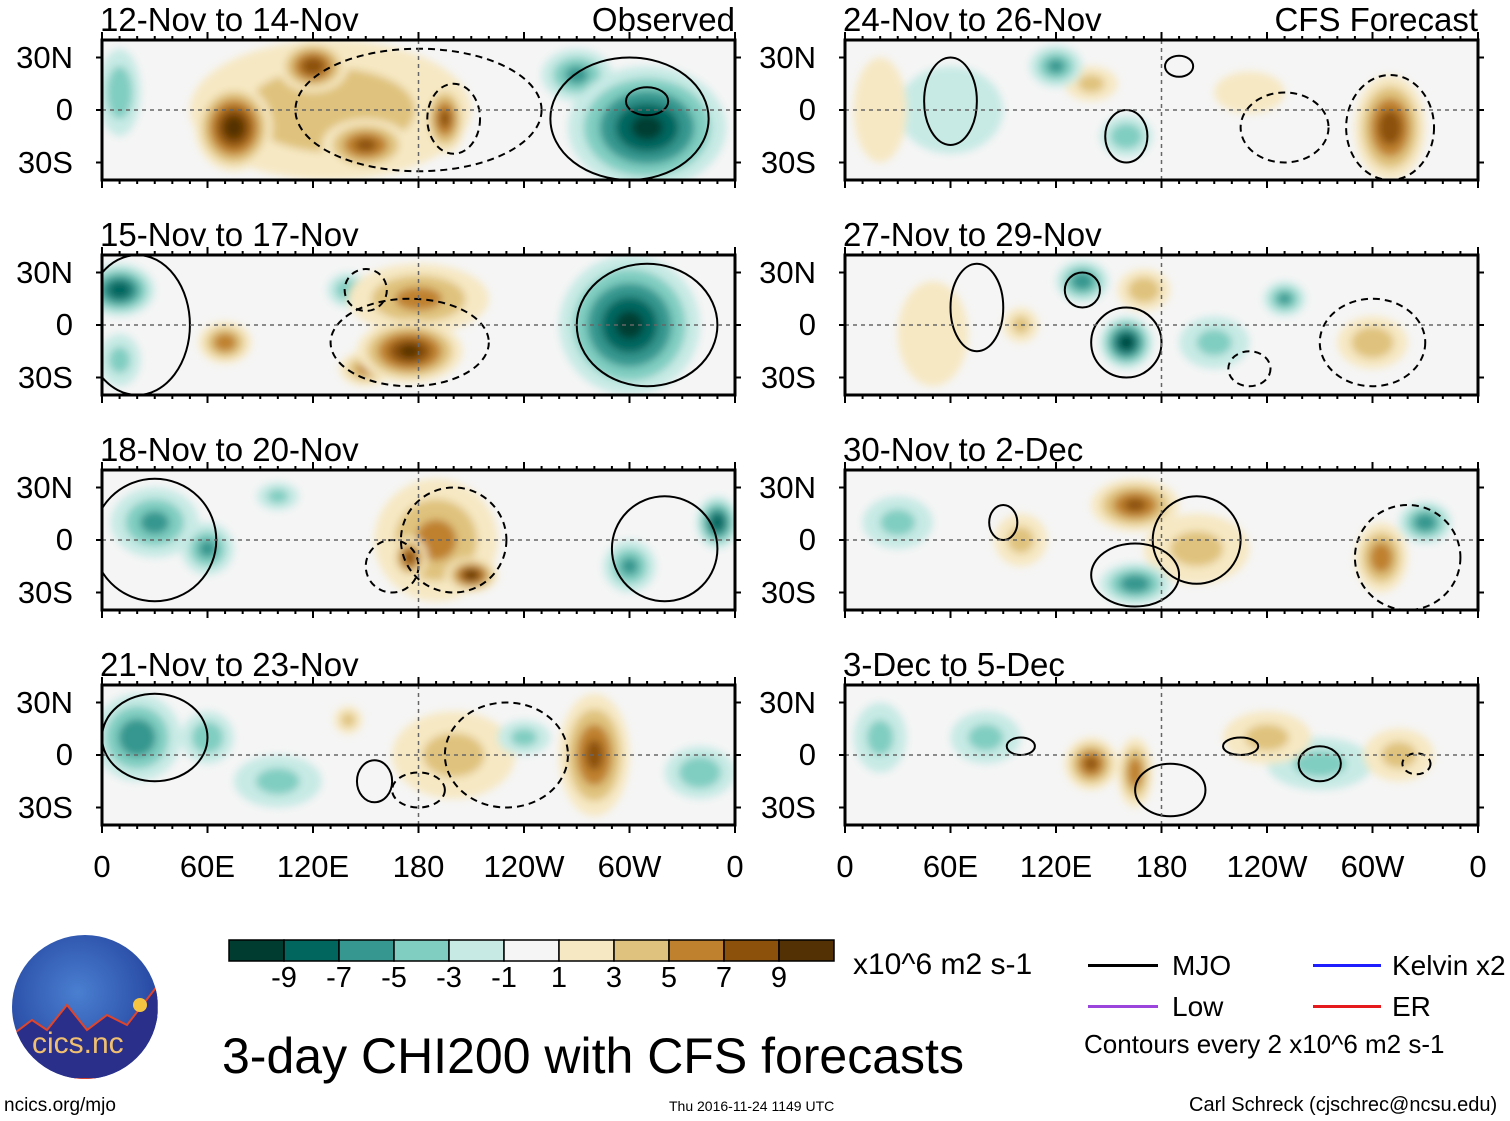 This screenshot has height=1121, width=1510. What do you see at coordinates (85, 1007) in the screenshot?
I see `cics-logo: cics.nc` at bounding box center [85, 1007].